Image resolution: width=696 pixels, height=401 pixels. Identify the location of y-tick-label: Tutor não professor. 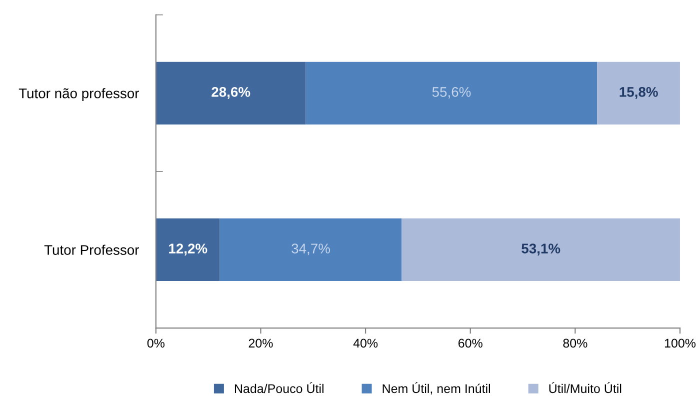
(79, 95).